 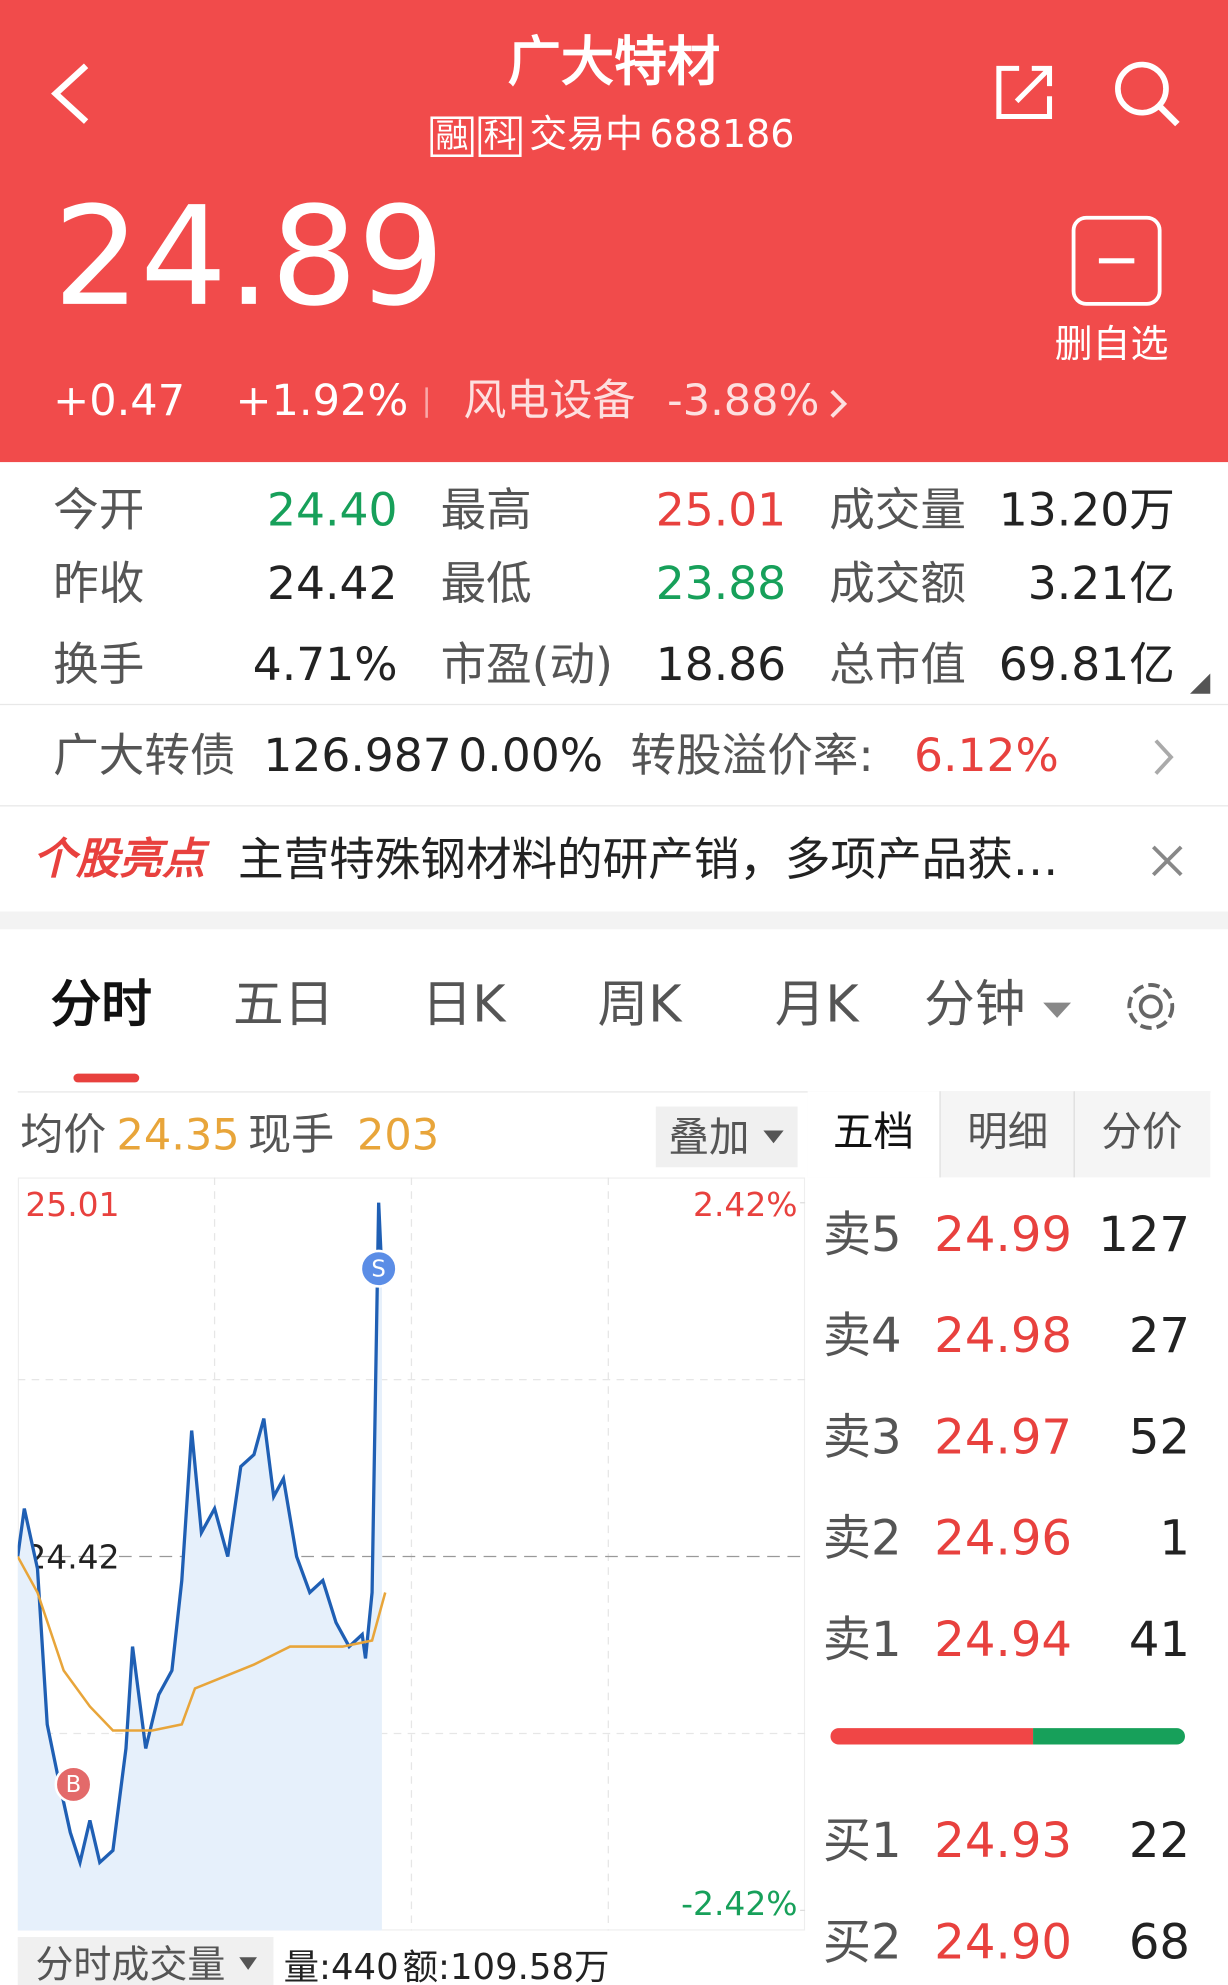 What do you see at coordinates (283, 1005) in the screenshot?
I see `chart-tab: 五日` at bounding box center [283, 1005].